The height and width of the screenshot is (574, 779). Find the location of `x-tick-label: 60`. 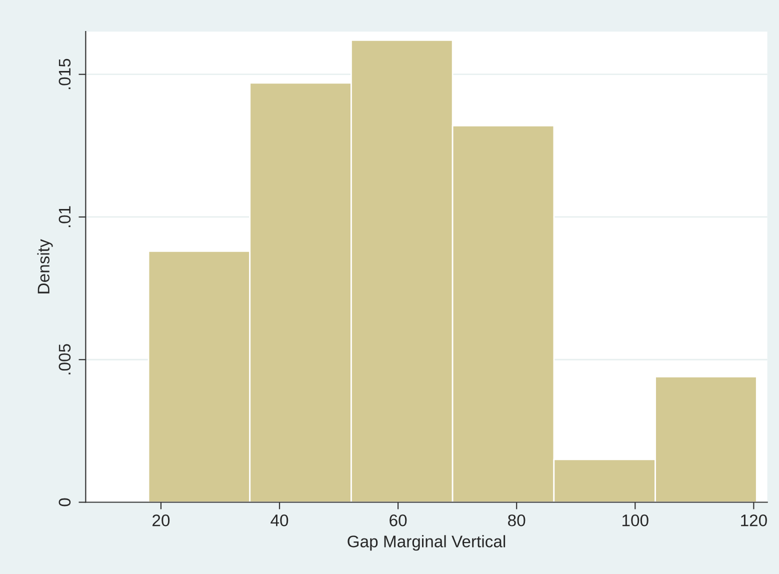

x-tick-label: 60 is located at coordinates (398, 520).